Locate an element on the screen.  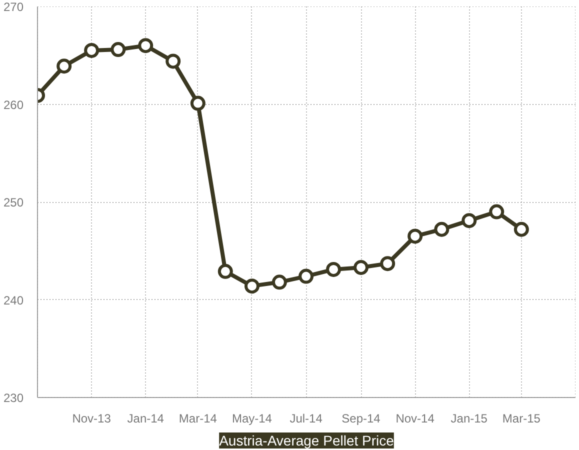
y-tick-label: 240 is located at coordinates (13, 300).